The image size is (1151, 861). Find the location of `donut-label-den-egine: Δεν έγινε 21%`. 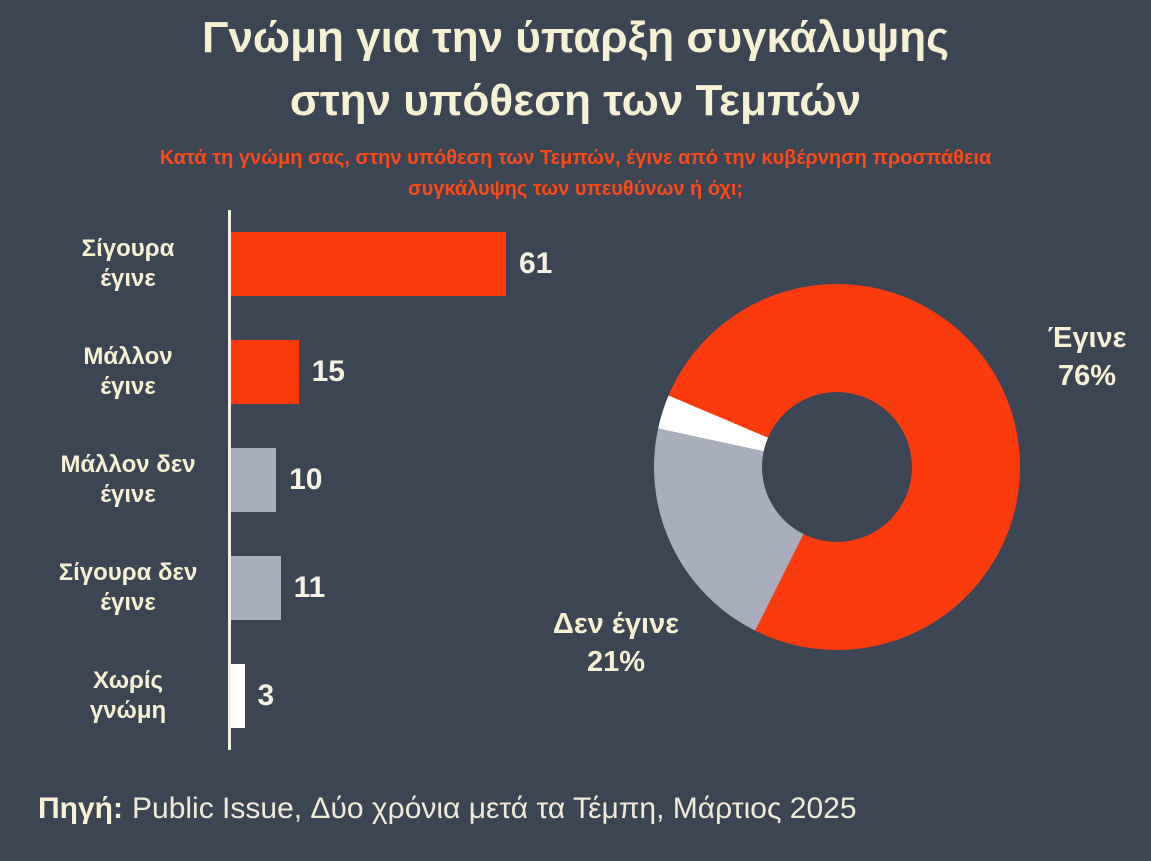

donut-label-den-egine: Δεν έγινε 21% is located at coordinates (616, 643).